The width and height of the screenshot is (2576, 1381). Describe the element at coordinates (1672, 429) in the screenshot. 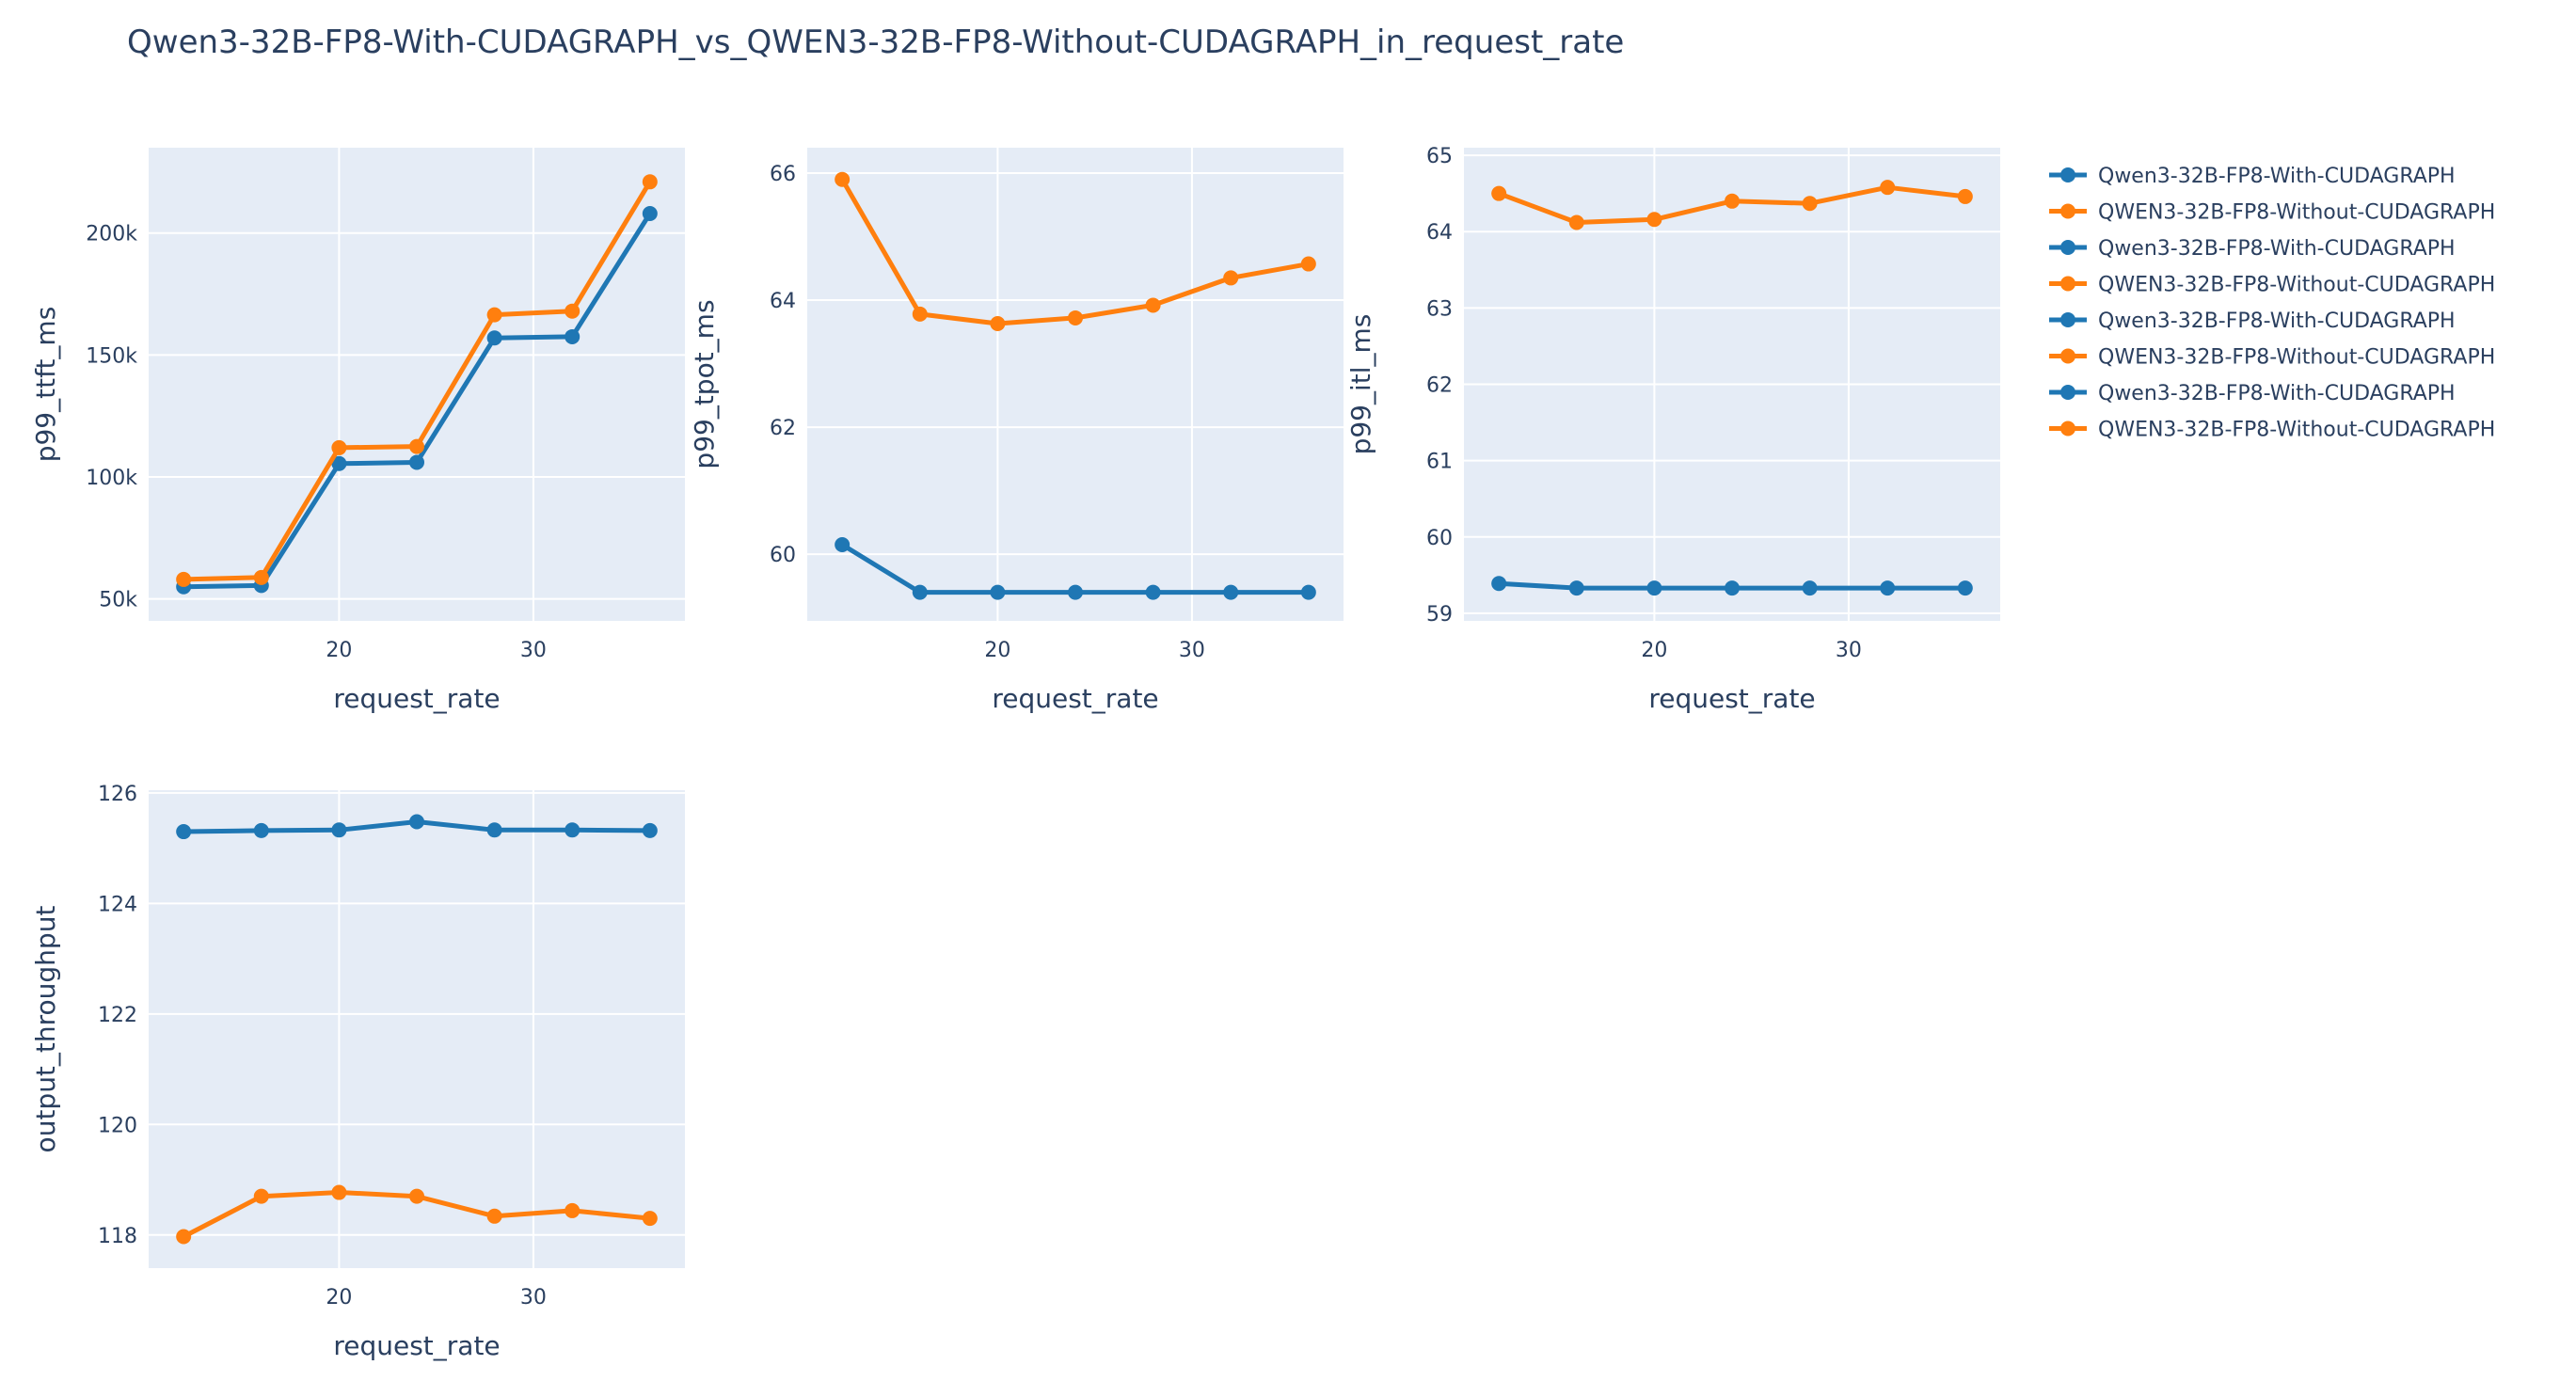

I see `subplot-itl: 20 30 59 60 61 62 63 64 65 request_rate p99_itl_ms` at that location.